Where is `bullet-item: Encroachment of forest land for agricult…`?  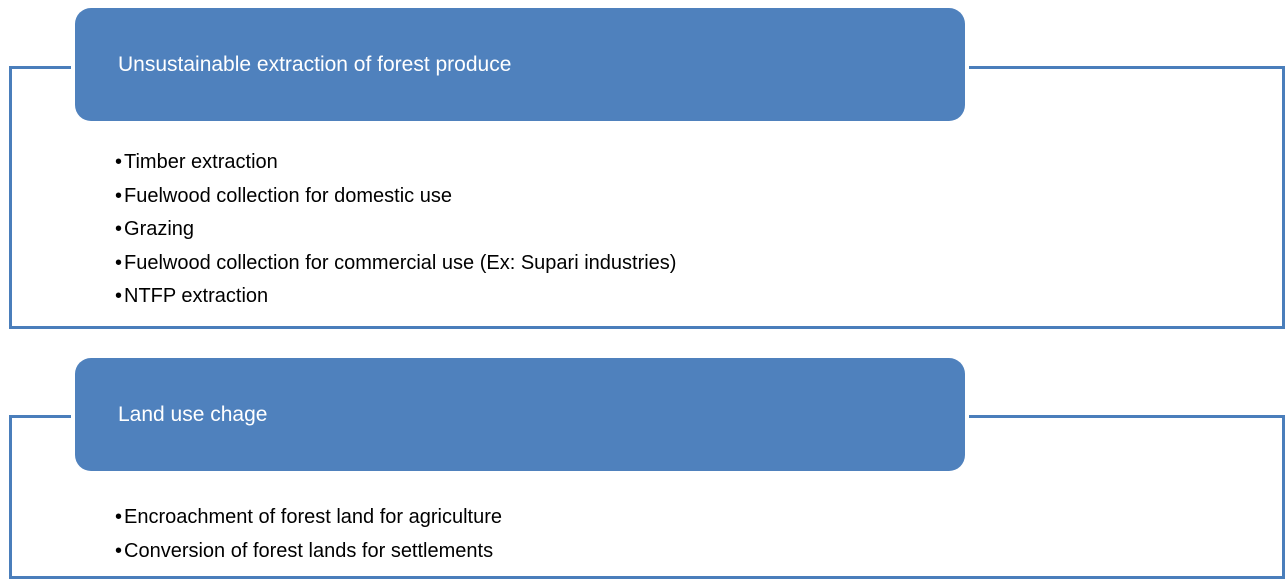 bullet-item: Encroachment of forest land for agricult… is located at coordinates (308, 518).